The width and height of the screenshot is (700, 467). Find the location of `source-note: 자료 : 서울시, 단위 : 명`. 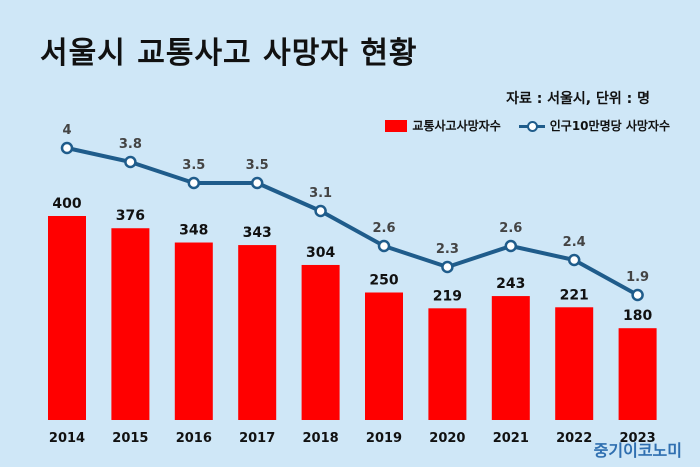

source-note: 자료 : 서울시, 단위 : 명 is located at coordinates (578, 99).